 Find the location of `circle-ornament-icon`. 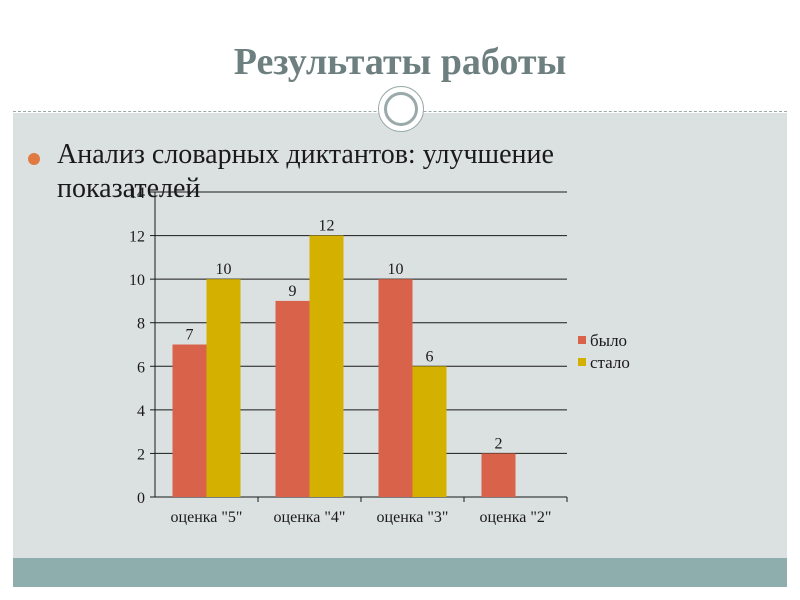

circle-ornament-icon is located at coordinates (401, 109).